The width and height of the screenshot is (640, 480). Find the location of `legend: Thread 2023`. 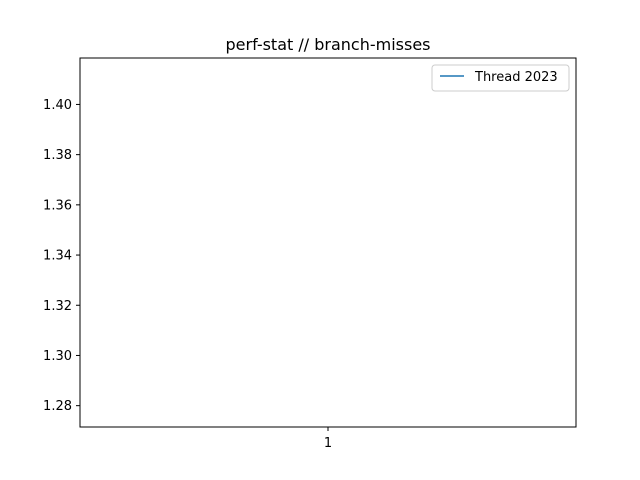

legend: Thread 2023 is located at coordinates (500, 78).